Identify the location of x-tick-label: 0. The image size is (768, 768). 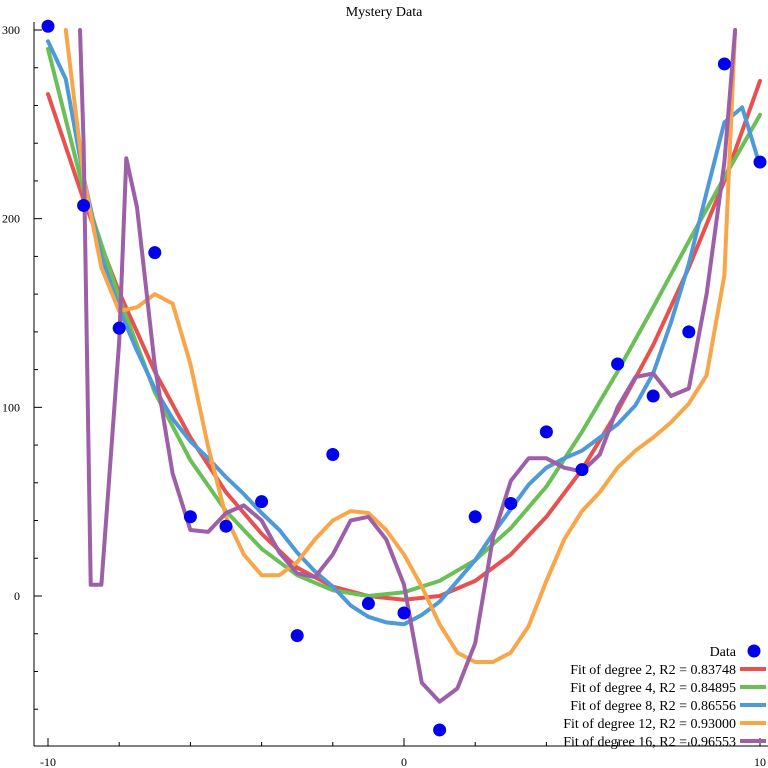
(404, 761).